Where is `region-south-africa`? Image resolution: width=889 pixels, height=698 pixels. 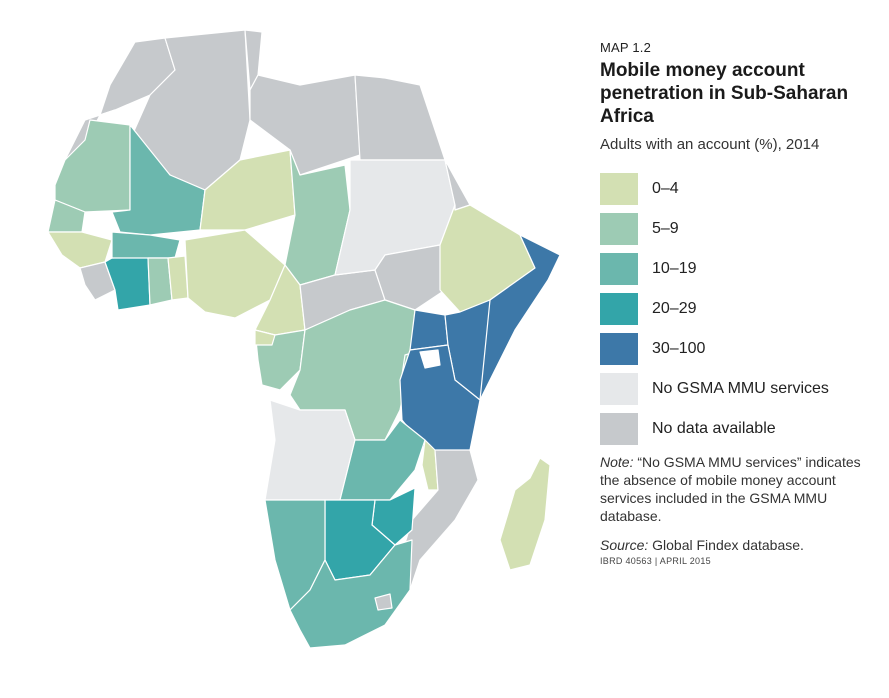 region-south-africa is located at coordinates (351, 594).